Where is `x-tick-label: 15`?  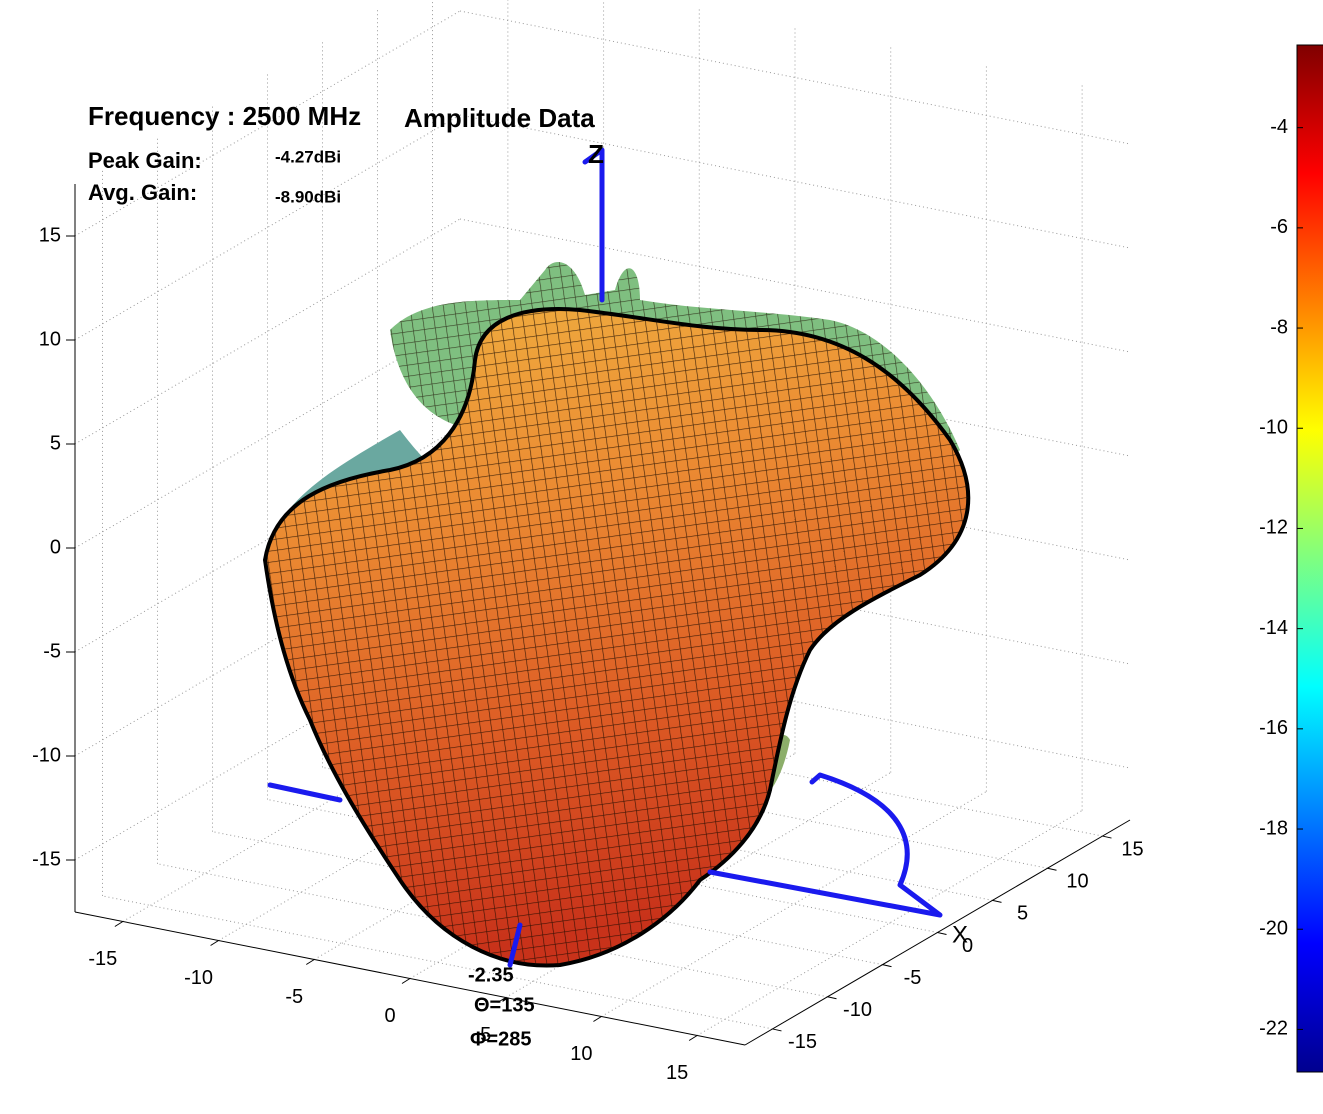 x-tick-label: 15 is located at coordinates (677, 1073).